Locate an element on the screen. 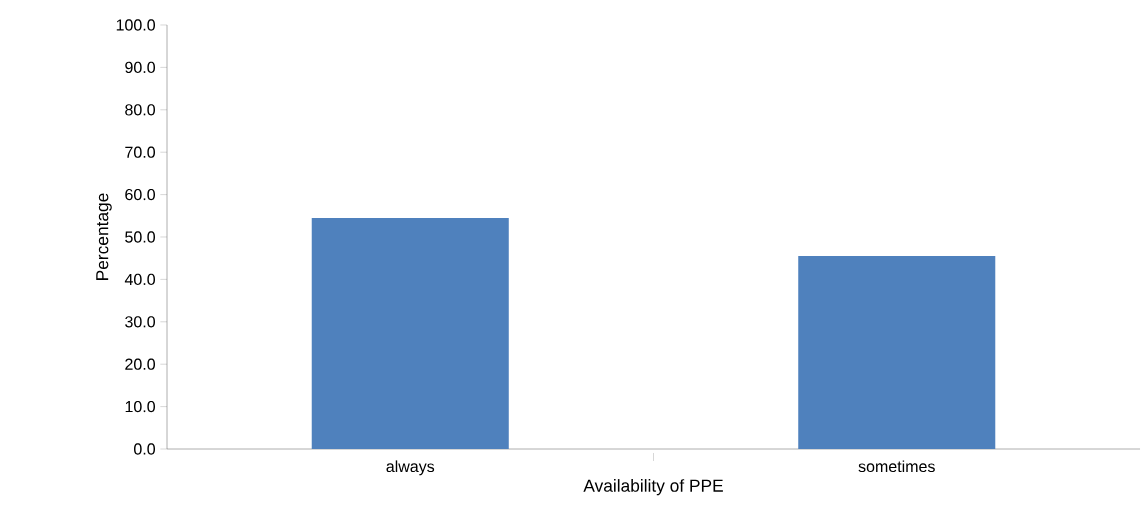 This screenshot has width=1144, height=514. y-tick-label: 70.0 is located at coordinates (140, 152).